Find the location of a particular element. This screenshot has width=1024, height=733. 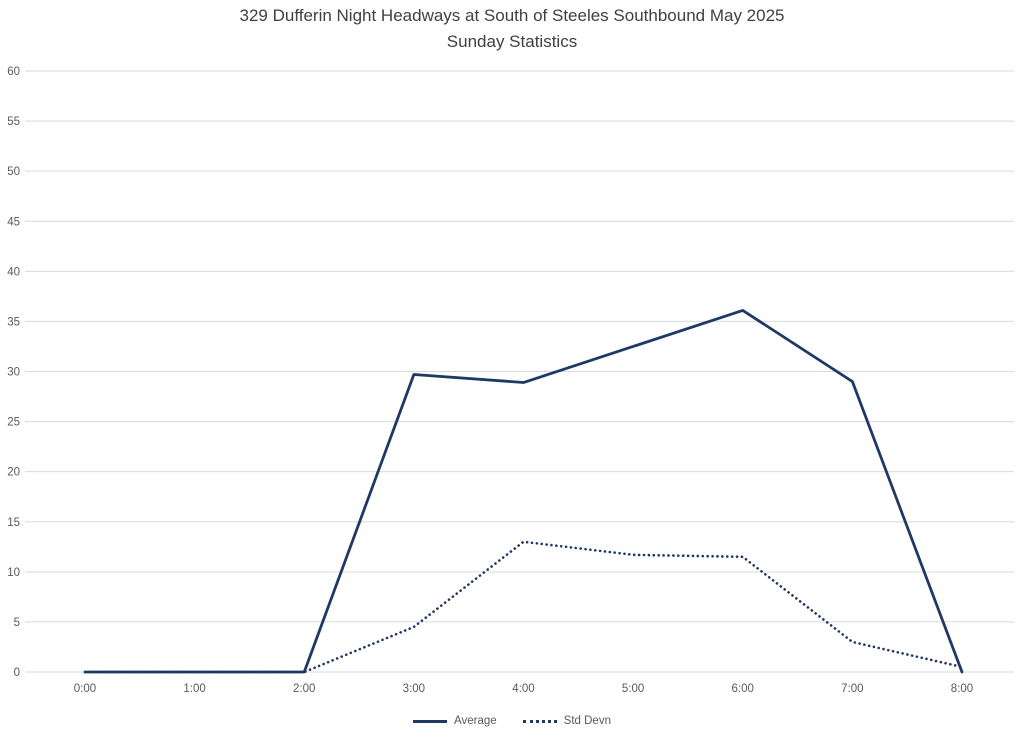

legend-item-std-devn: Std Devn is located at coordinates (566, 721).